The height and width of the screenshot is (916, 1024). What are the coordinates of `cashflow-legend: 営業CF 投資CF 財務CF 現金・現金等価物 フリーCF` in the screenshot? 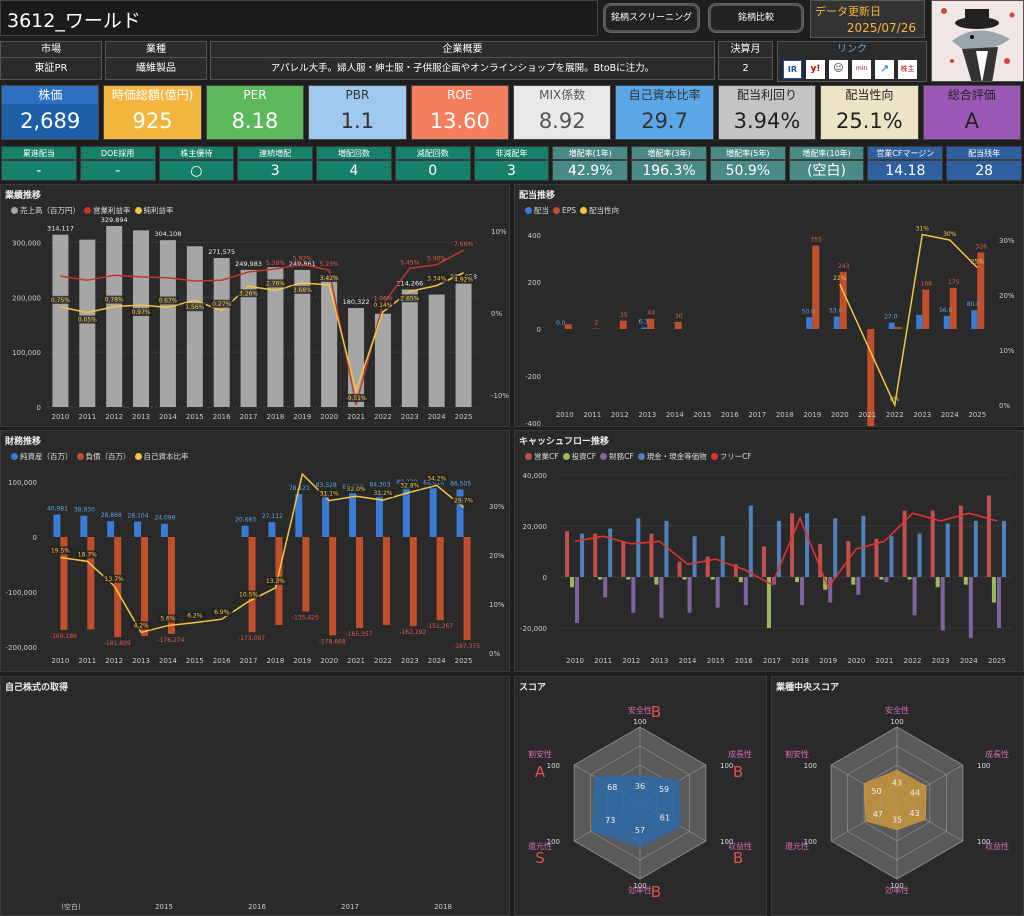 It's located at (636, 456).